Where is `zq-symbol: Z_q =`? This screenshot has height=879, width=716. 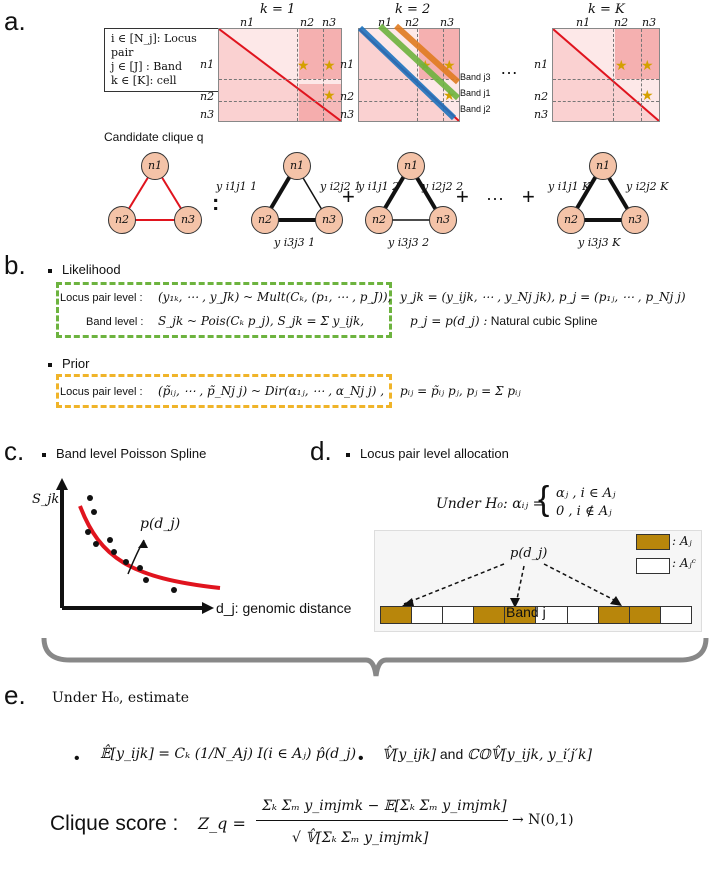
zq-symbol: Z_q = is located at coordinates (222, 823).